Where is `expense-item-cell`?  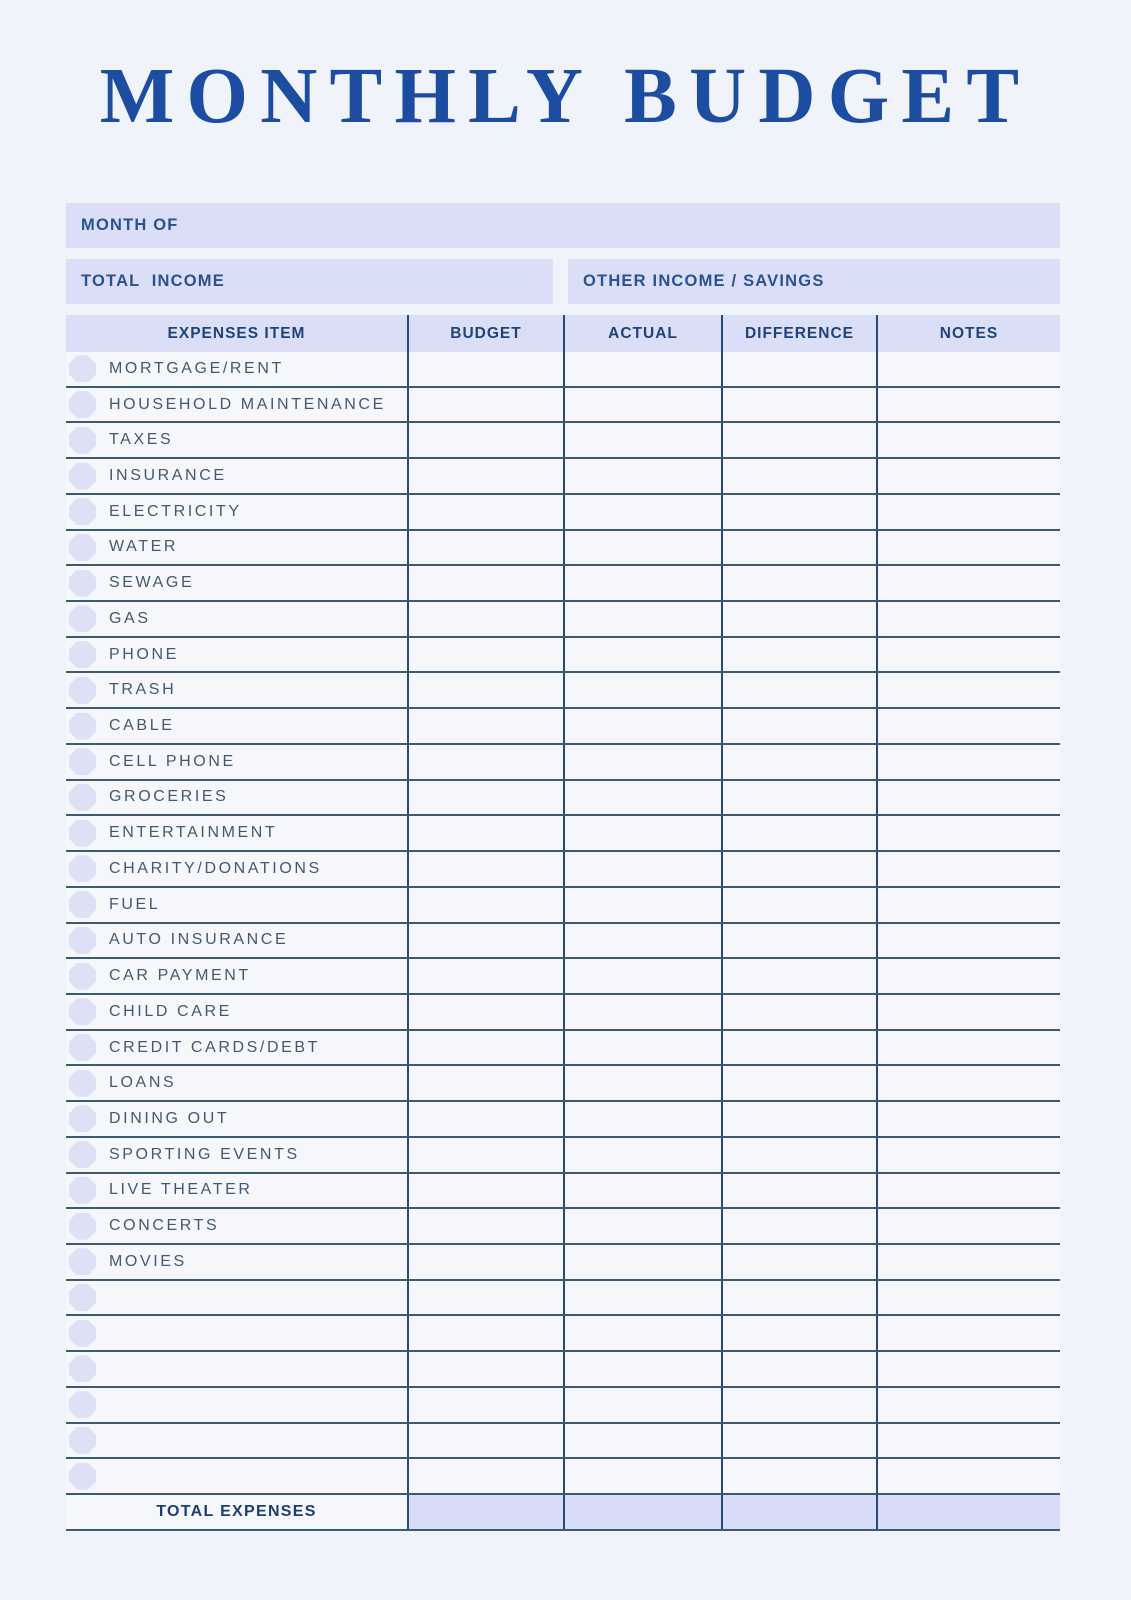 expense-item-cell is located at coordinates (236, 1369).